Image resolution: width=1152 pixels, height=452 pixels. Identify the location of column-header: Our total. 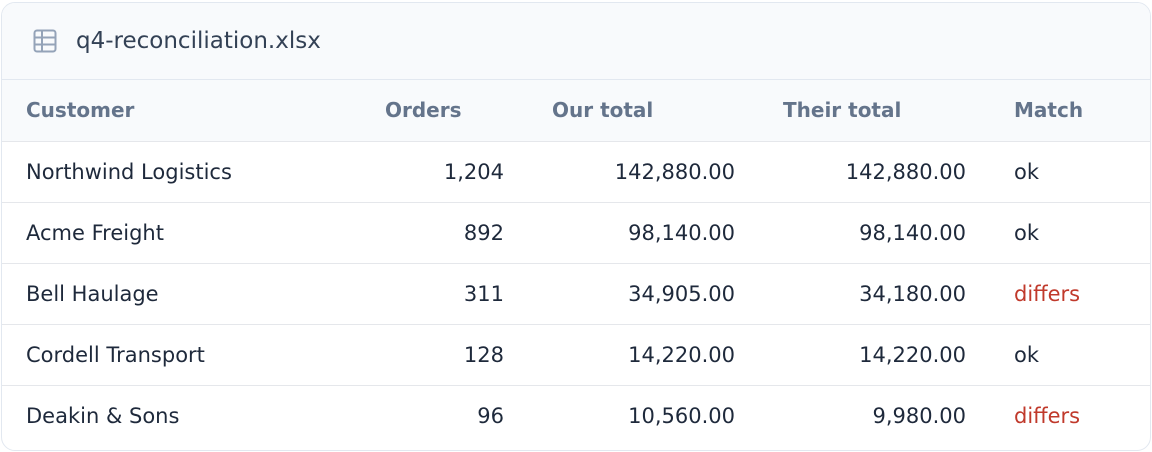
(643, 110).